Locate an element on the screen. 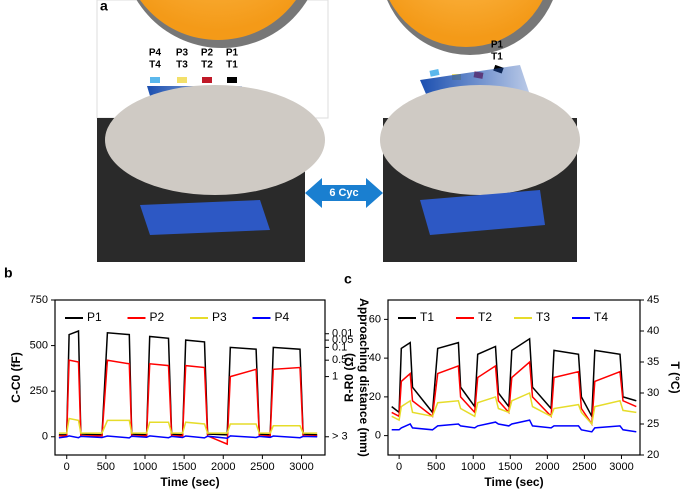 The height and width of the screenshot is (495, 685). y2-tick-label: 0.01 is located at coordinates (342, 334).